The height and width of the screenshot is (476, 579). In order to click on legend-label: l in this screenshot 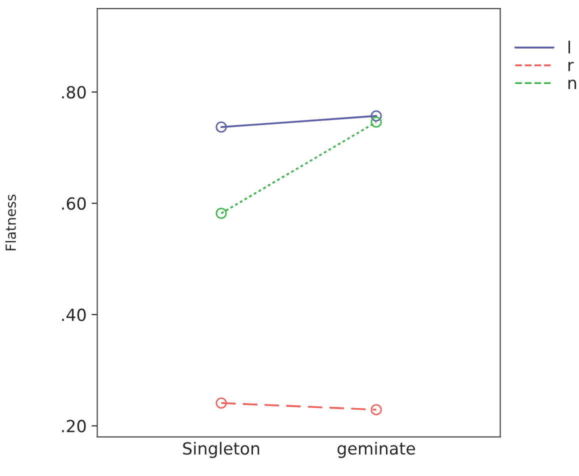, I will do `click(569, 47)`.